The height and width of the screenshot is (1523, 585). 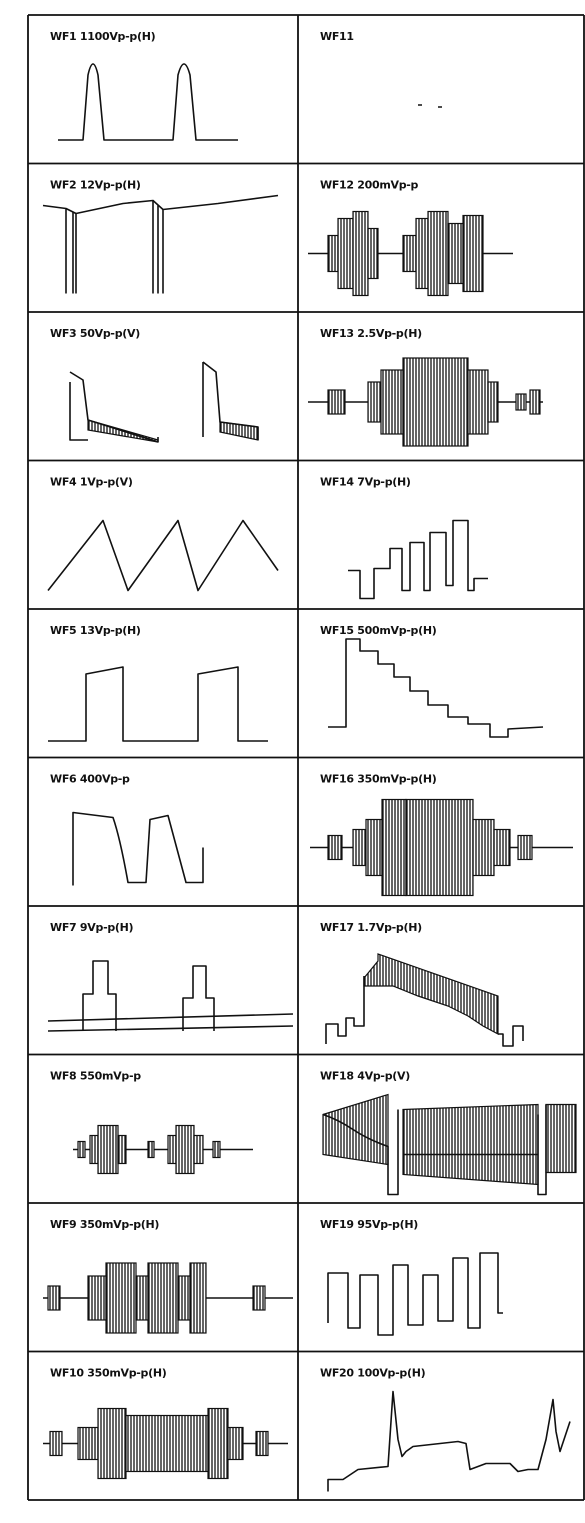 What do you see at coordinates (378, 630) in the screenshot?
I see `waveform-label: WF15 500mVp-p(H)` at bounding box center [378, 630].